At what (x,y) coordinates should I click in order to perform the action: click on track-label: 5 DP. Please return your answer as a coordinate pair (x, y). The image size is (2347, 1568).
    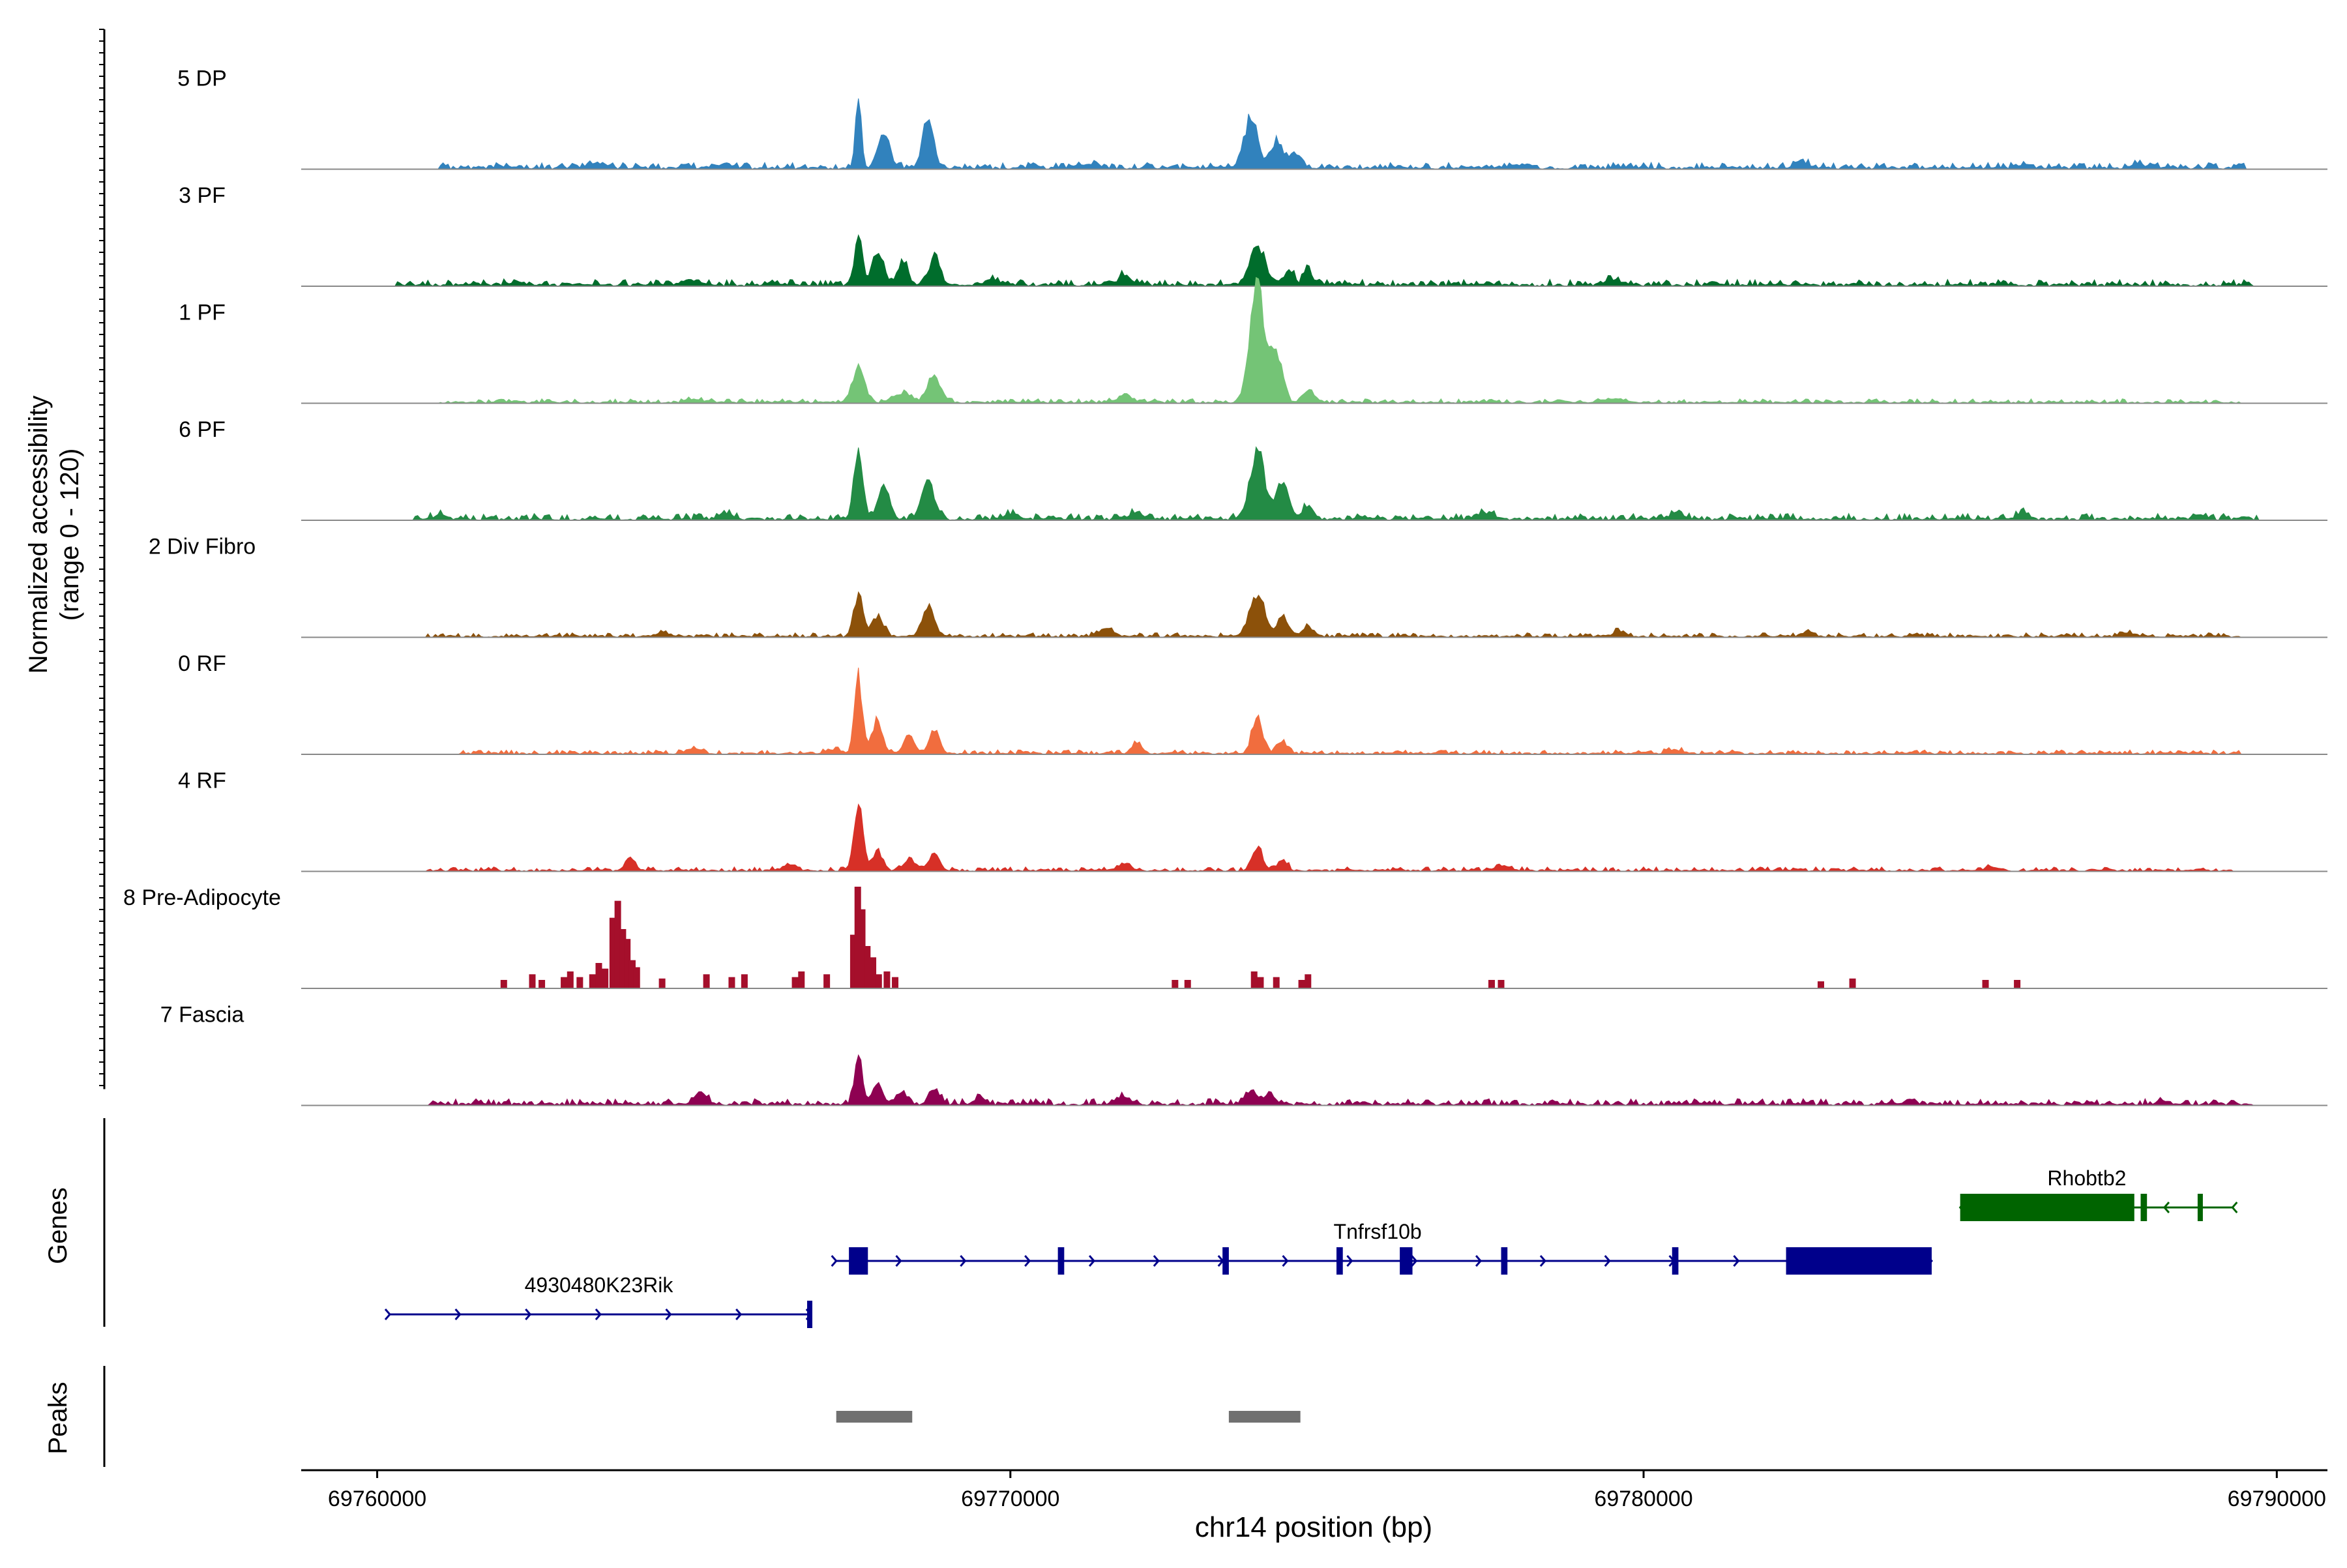
    Looking at the image, I should click on (202, 79).